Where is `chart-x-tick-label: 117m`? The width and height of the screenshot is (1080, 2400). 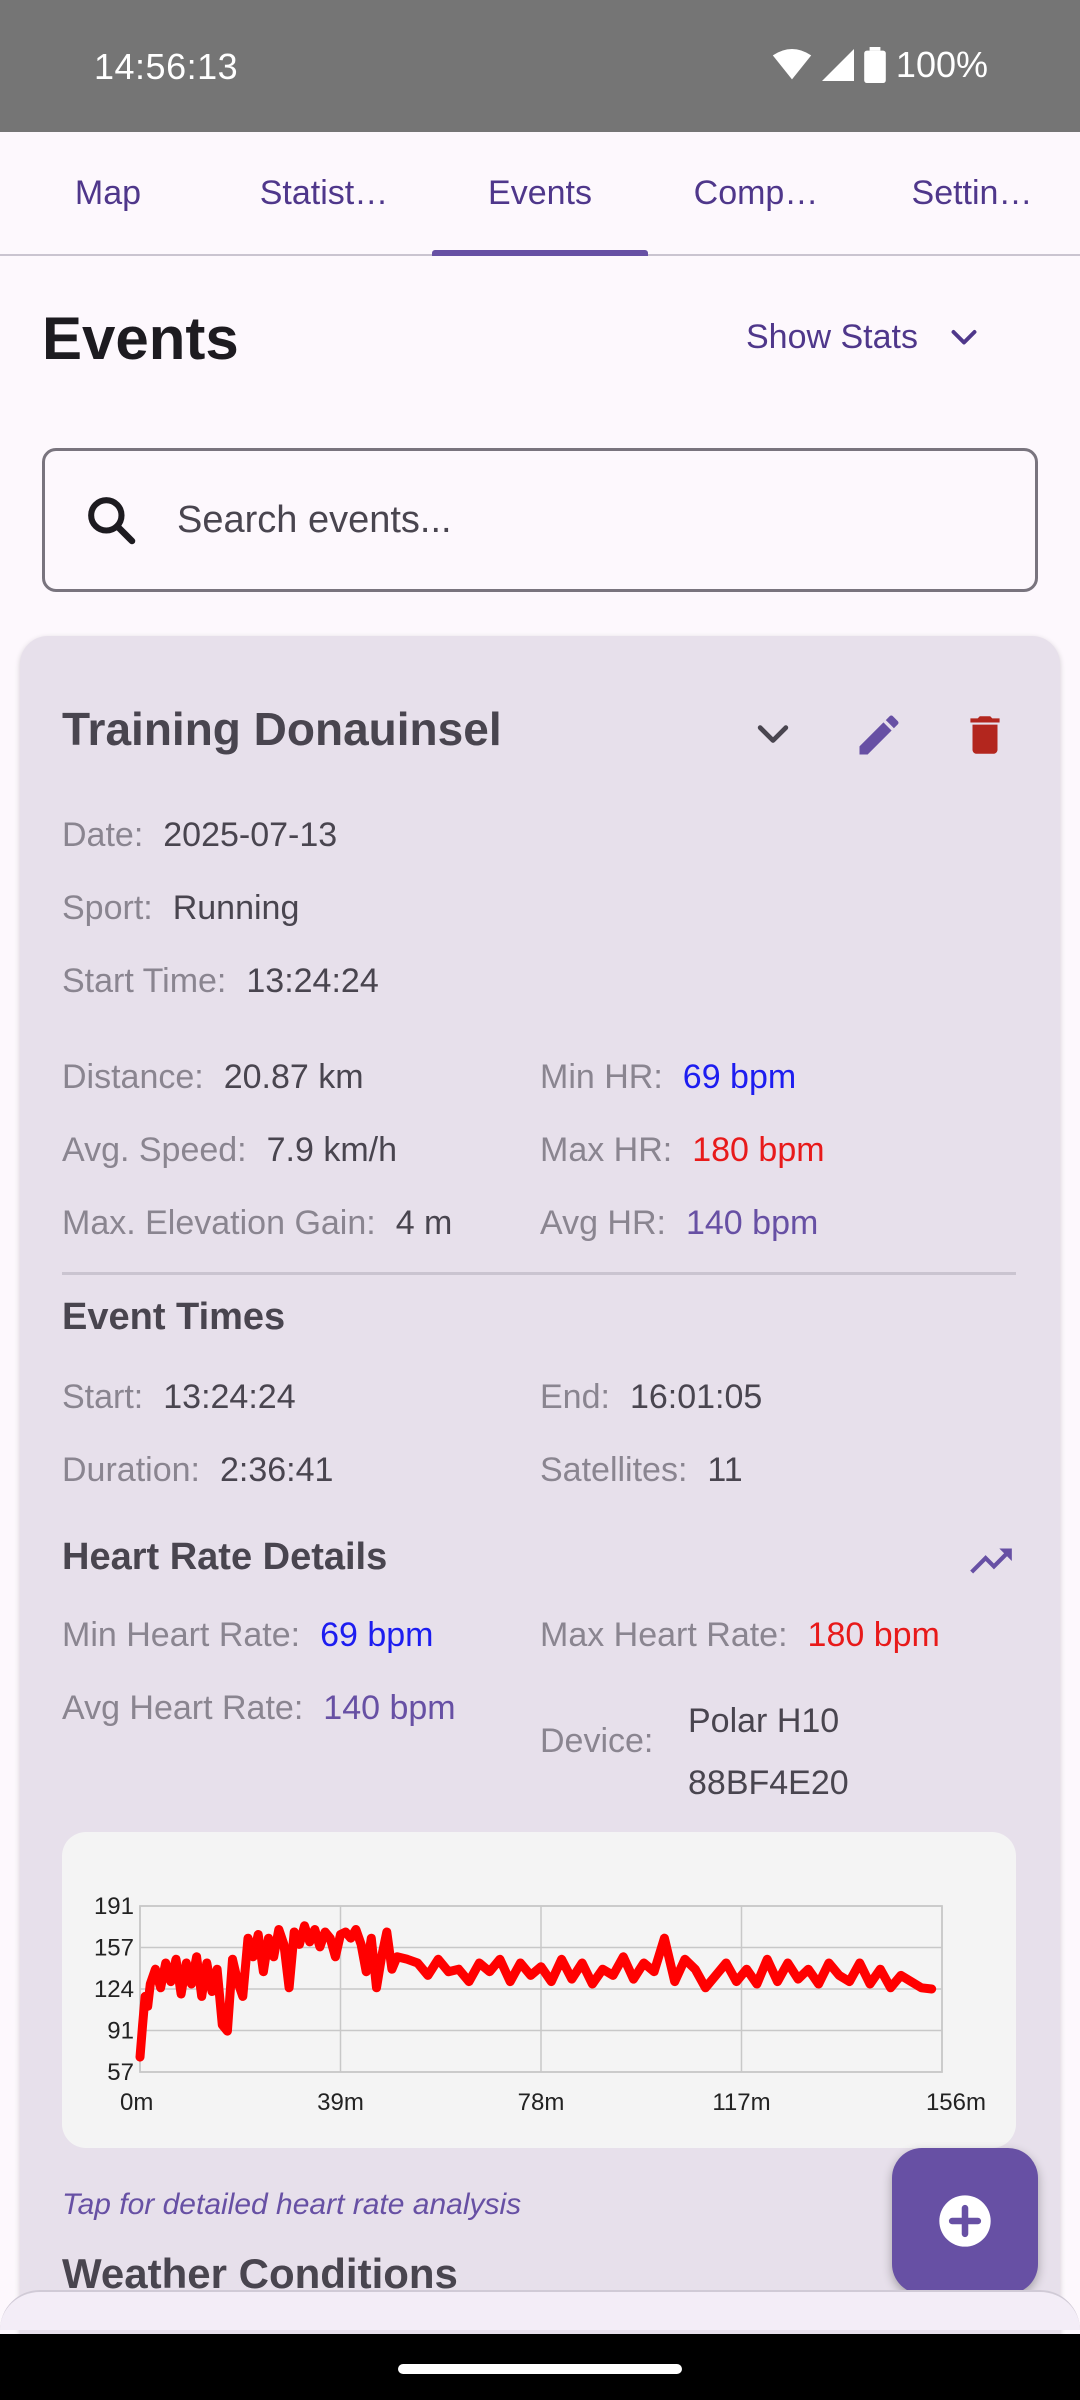 chart-x-tick-label: 117m is located at coordinates (741, 2102).